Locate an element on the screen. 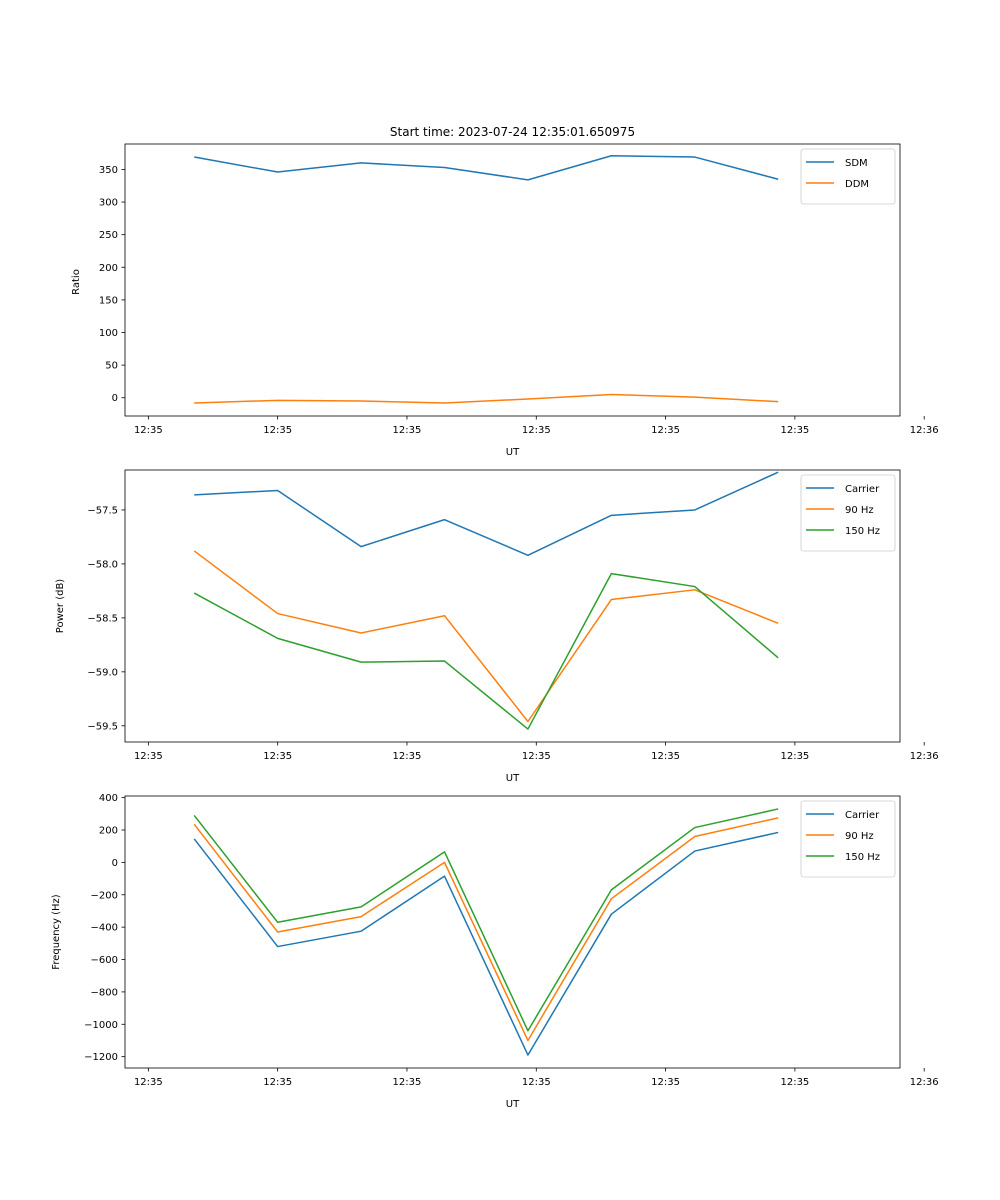 The image size is (1000, 1200). y-tick-label: −600 is located at coordinates (104, 960).